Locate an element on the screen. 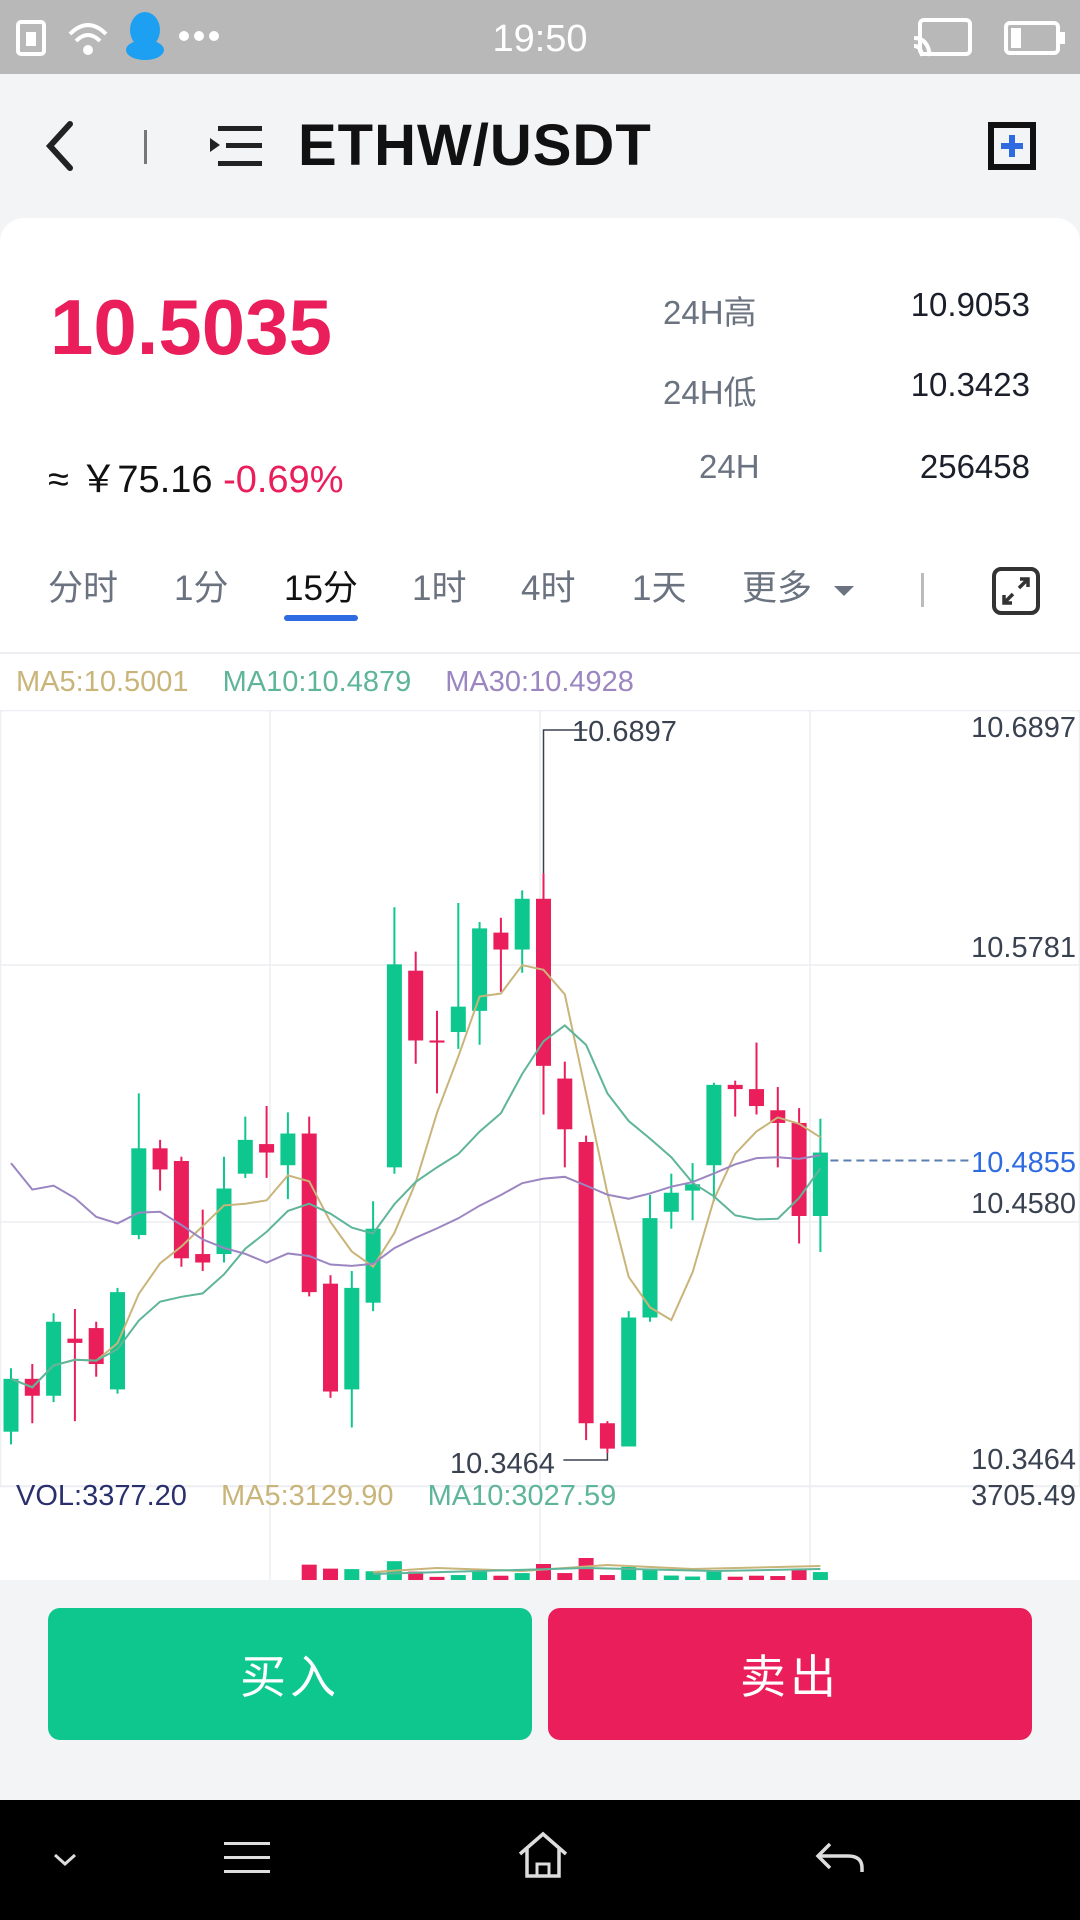 This screenshot has width=1080, height=1920. chevron-down-icon is located at coordinates (65, 1860).